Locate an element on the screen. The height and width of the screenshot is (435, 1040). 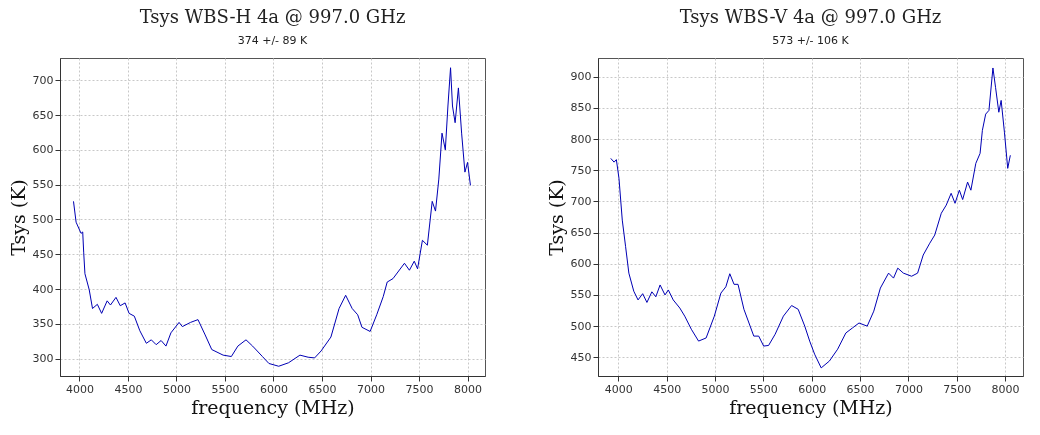
y-tick-label: 400 is located at coordinates (43, 289).